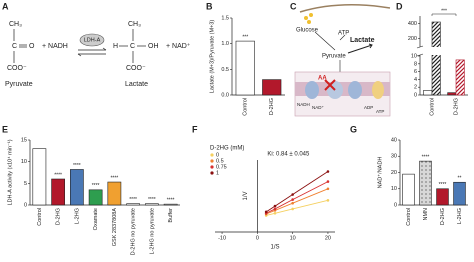 Image resolution: width=474 pixels, height=262 pixels. What do you see at coordinates (220, 161) in the screenshot?
I see `legend-label: 0.5` at bounding box center [220, 161].